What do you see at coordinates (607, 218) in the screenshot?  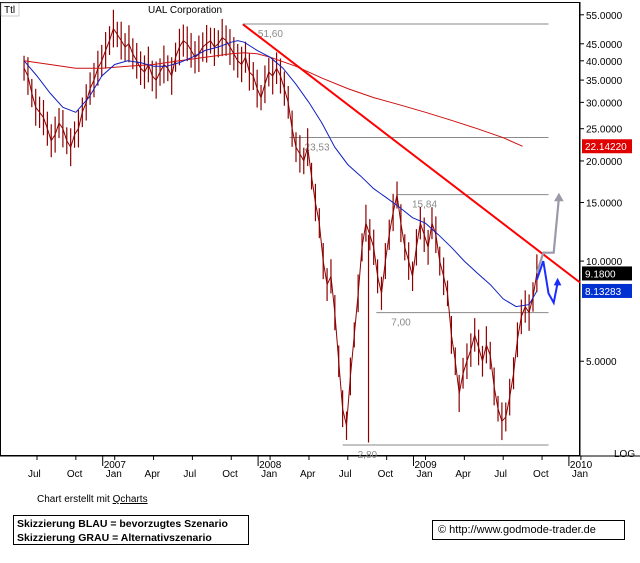 I see `price-tags: 22.14220 9.1800 8.13283` at bounding box center [607, 218].